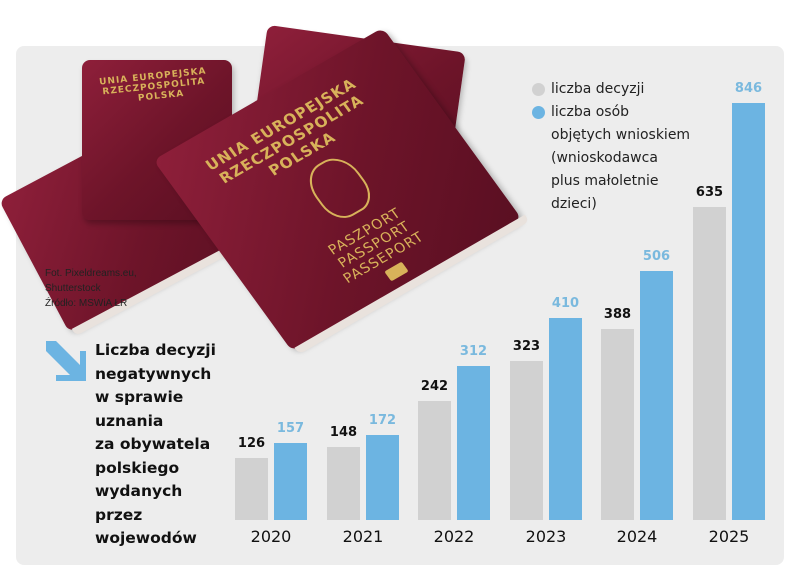 The width and height of the screenshot is (788, 568). What do you see at coordinates (339, 188) in the screenshot?
I see `eagle-emblem-icon` at bounding box center [339, 188].